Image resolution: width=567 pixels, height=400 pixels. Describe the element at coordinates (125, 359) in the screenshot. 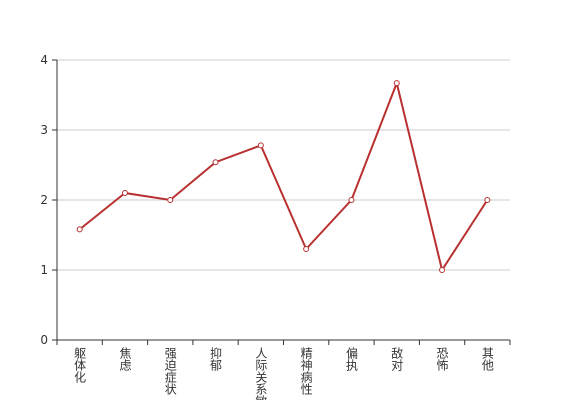

I see `x-tick-label: 焦虑` at that location.